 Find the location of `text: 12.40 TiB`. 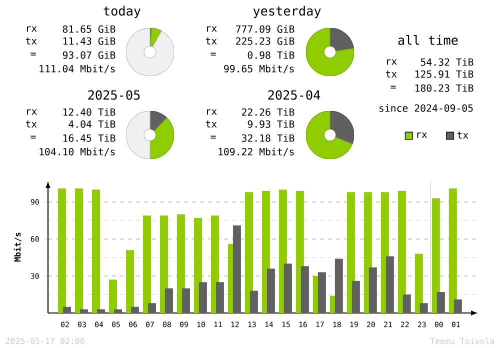

text: 12.40 TiB is located at coordinates (89, 112).